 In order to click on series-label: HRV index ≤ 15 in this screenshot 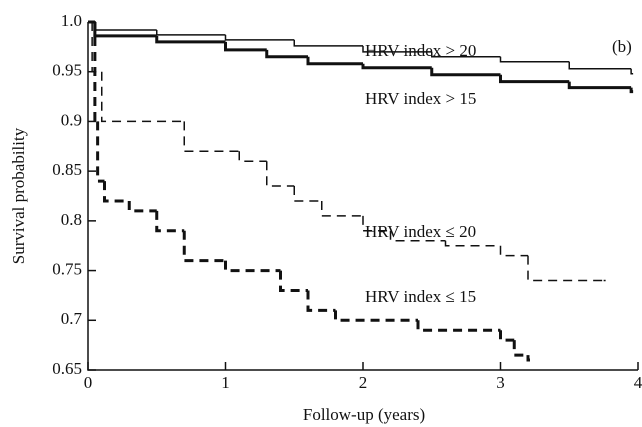, I will do `click(420, 296)`.